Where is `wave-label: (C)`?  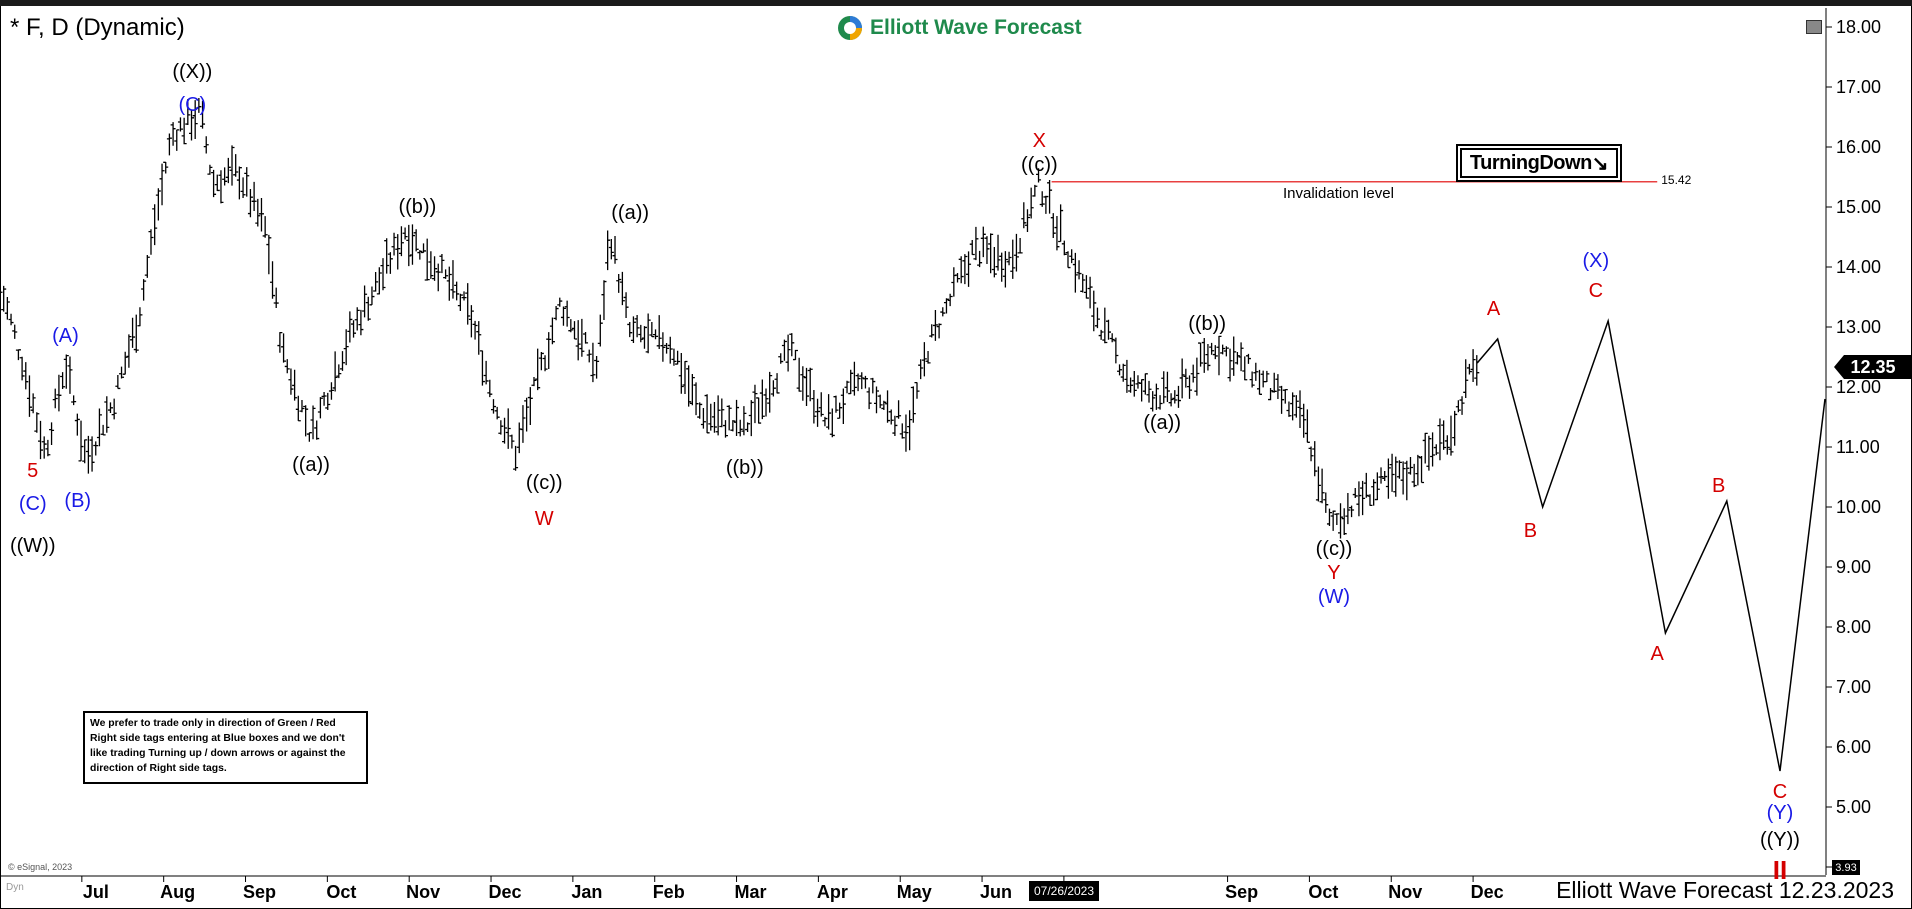 wave-label: (C) is located at coordinates (192, 105).